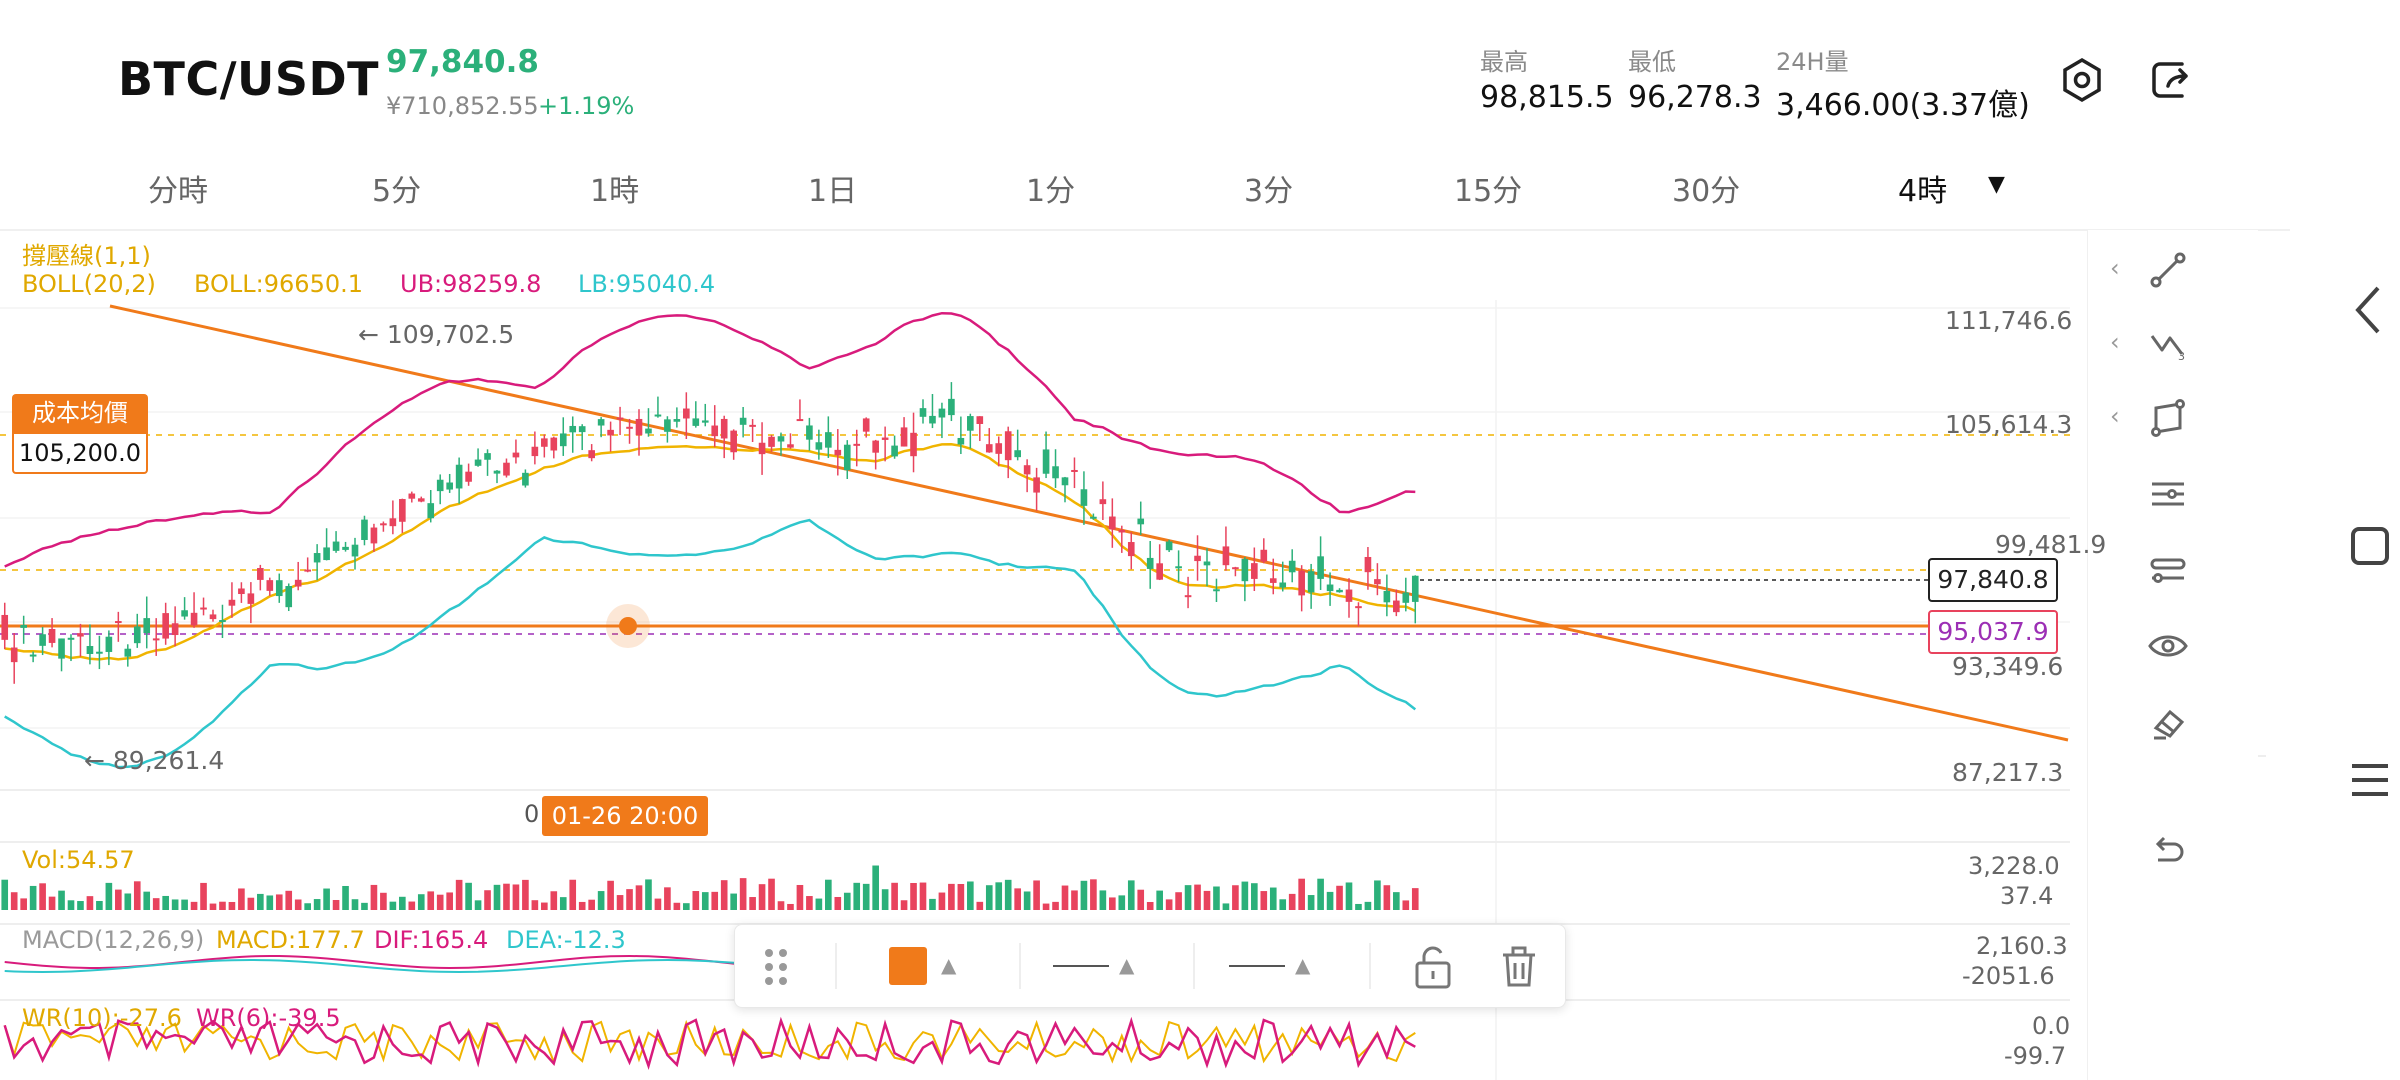 Image resolution: width=2400 pixels, height=1080 pixels. Describe the element at coordinates (2051, 1026) in the screenshot. I see `wr-tick: 0.0` at that location.